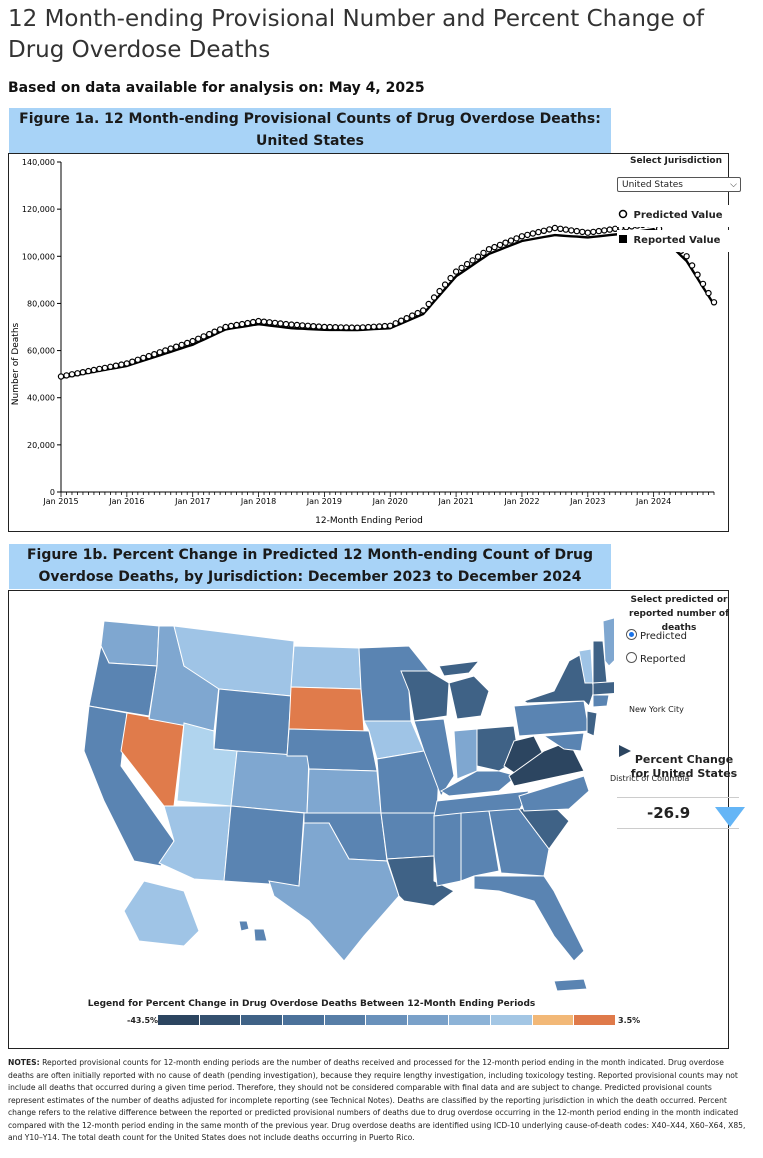  I want to click on y-tick-label: 40,000, so click(41, 398).